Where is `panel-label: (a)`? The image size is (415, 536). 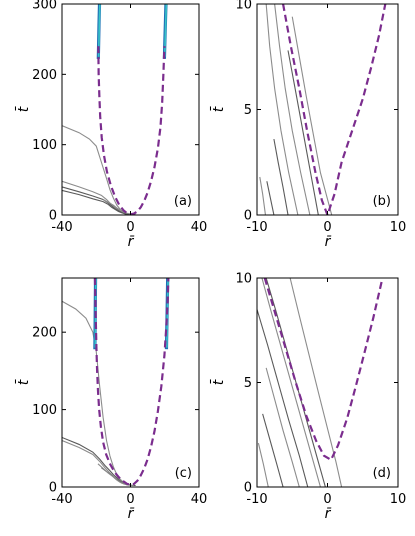 panel-label: (a) is located at coordinates (183, 201).